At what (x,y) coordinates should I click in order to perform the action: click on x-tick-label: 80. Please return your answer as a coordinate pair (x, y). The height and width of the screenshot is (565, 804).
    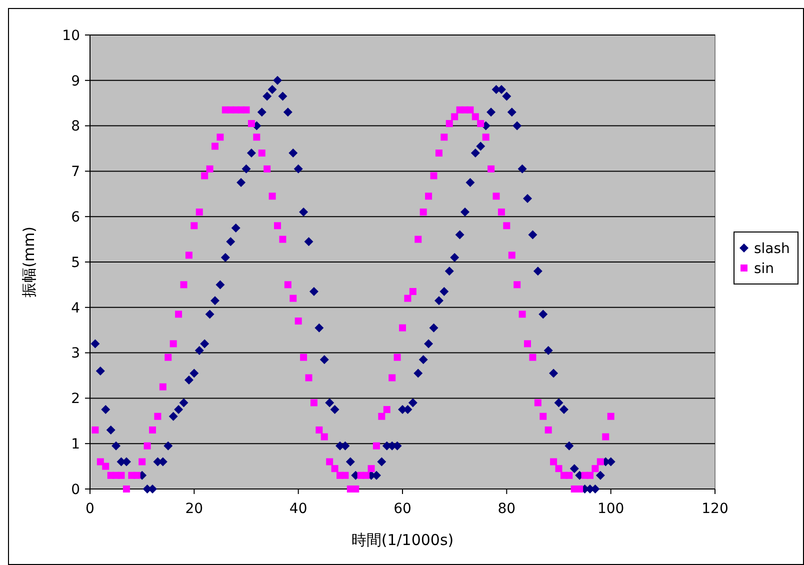
    Looking at the image, I should click on (507, 509).